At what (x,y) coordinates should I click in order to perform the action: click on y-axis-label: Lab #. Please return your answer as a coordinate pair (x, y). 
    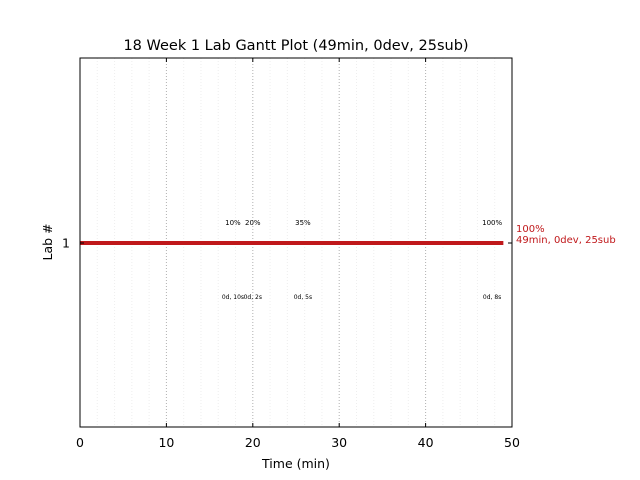
    Looking at the image, I should click on (47, 241).